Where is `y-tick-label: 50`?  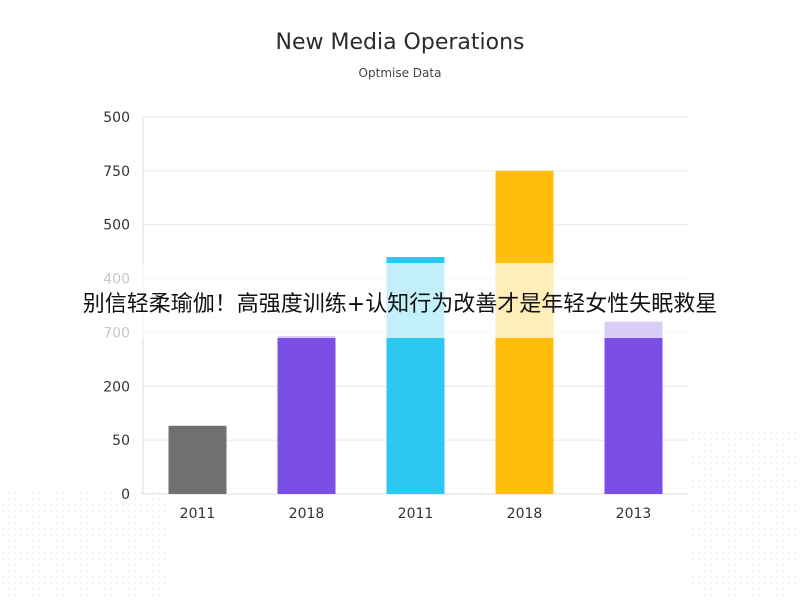 y-tick-label: 50 is located at coordinates (121, 441).